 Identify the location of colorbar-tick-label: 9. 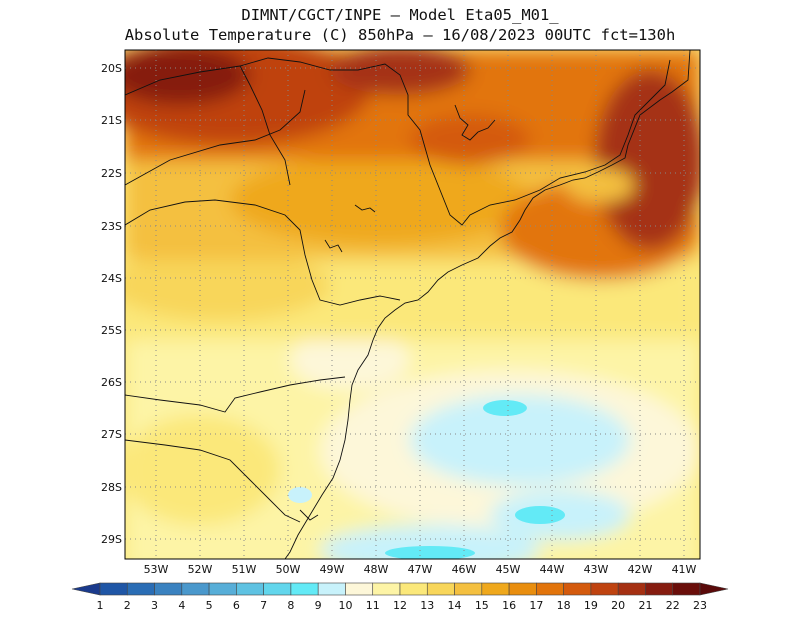
(318, 605).